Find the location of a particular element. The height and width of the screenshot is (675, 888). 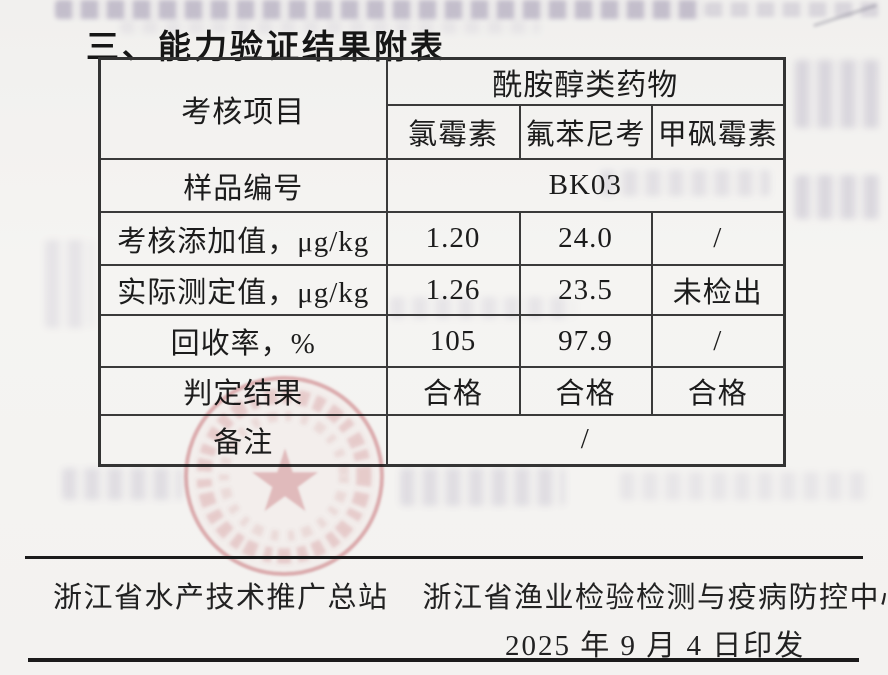

row-label-added-value: 考核添加值，μg/kg is located at coordinates (243, 238).